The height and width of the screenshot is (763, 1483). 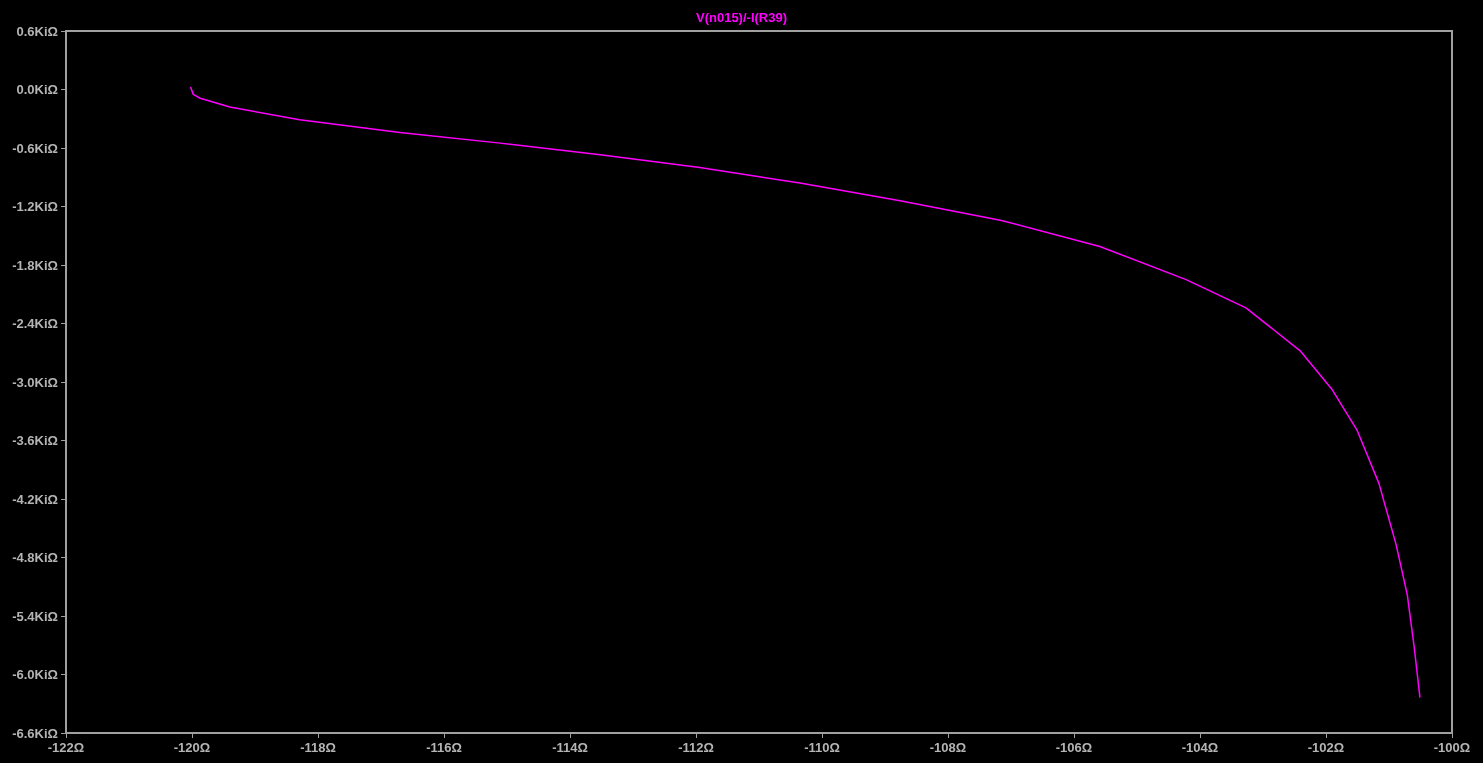 What do you see at coordinates (66, 747) in the screenshot?
I see `x-tick-label: -122Ω` at bounding box center [66, 747].